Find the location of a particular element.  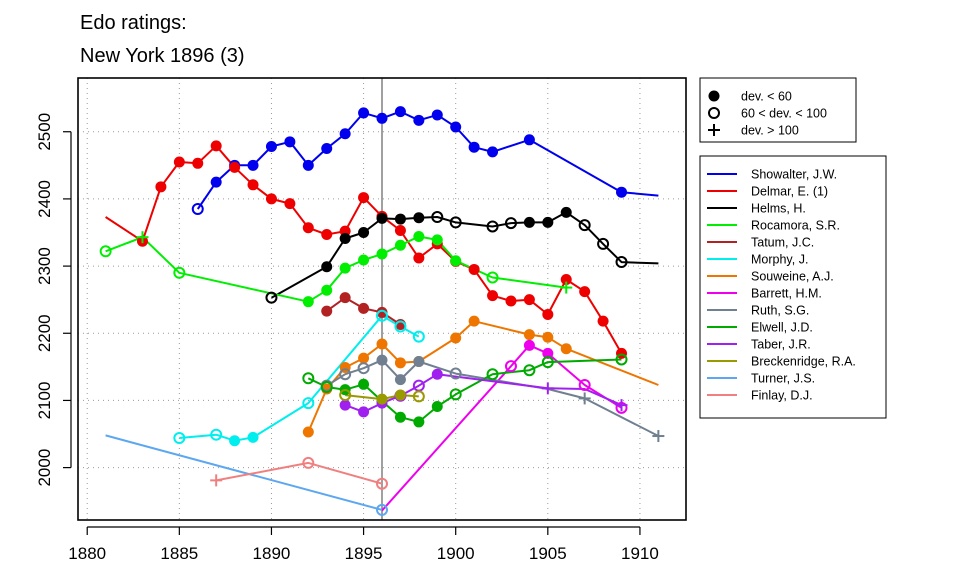

y-tick-label: 2300 is located at coordinates (44, 266).